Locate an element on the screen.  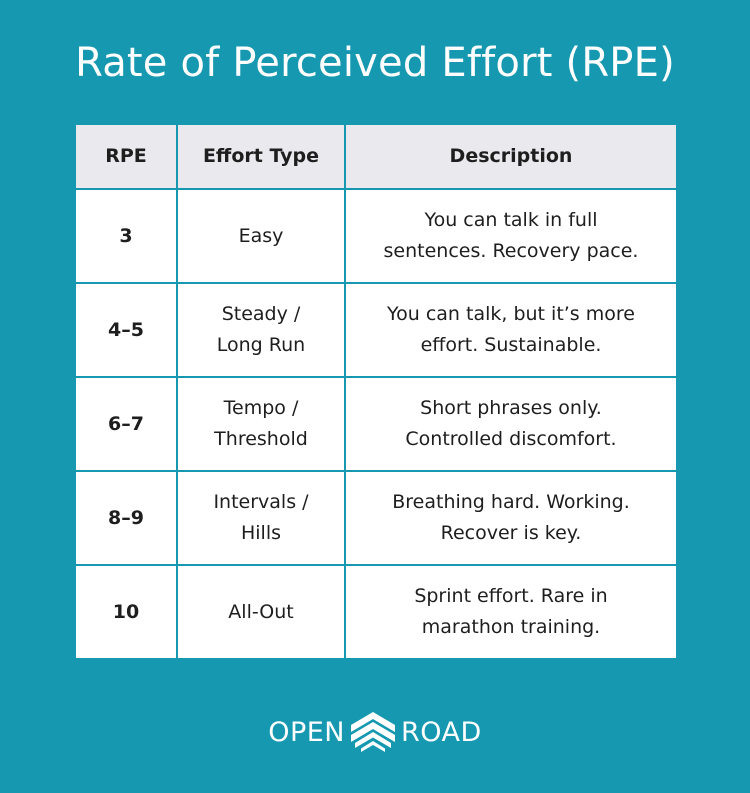
effort-type-line: All-Out is located at coordinates (261, 611).